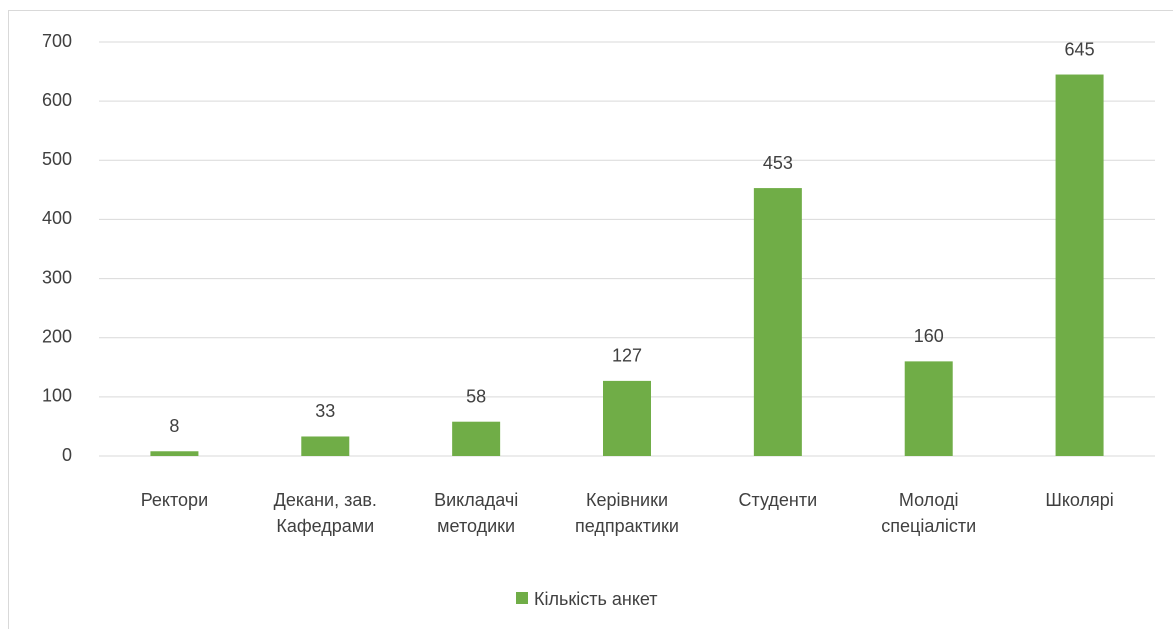 This screenshot has height=629, width=1173. I want to click on data-label: 8, so click(174, 426).